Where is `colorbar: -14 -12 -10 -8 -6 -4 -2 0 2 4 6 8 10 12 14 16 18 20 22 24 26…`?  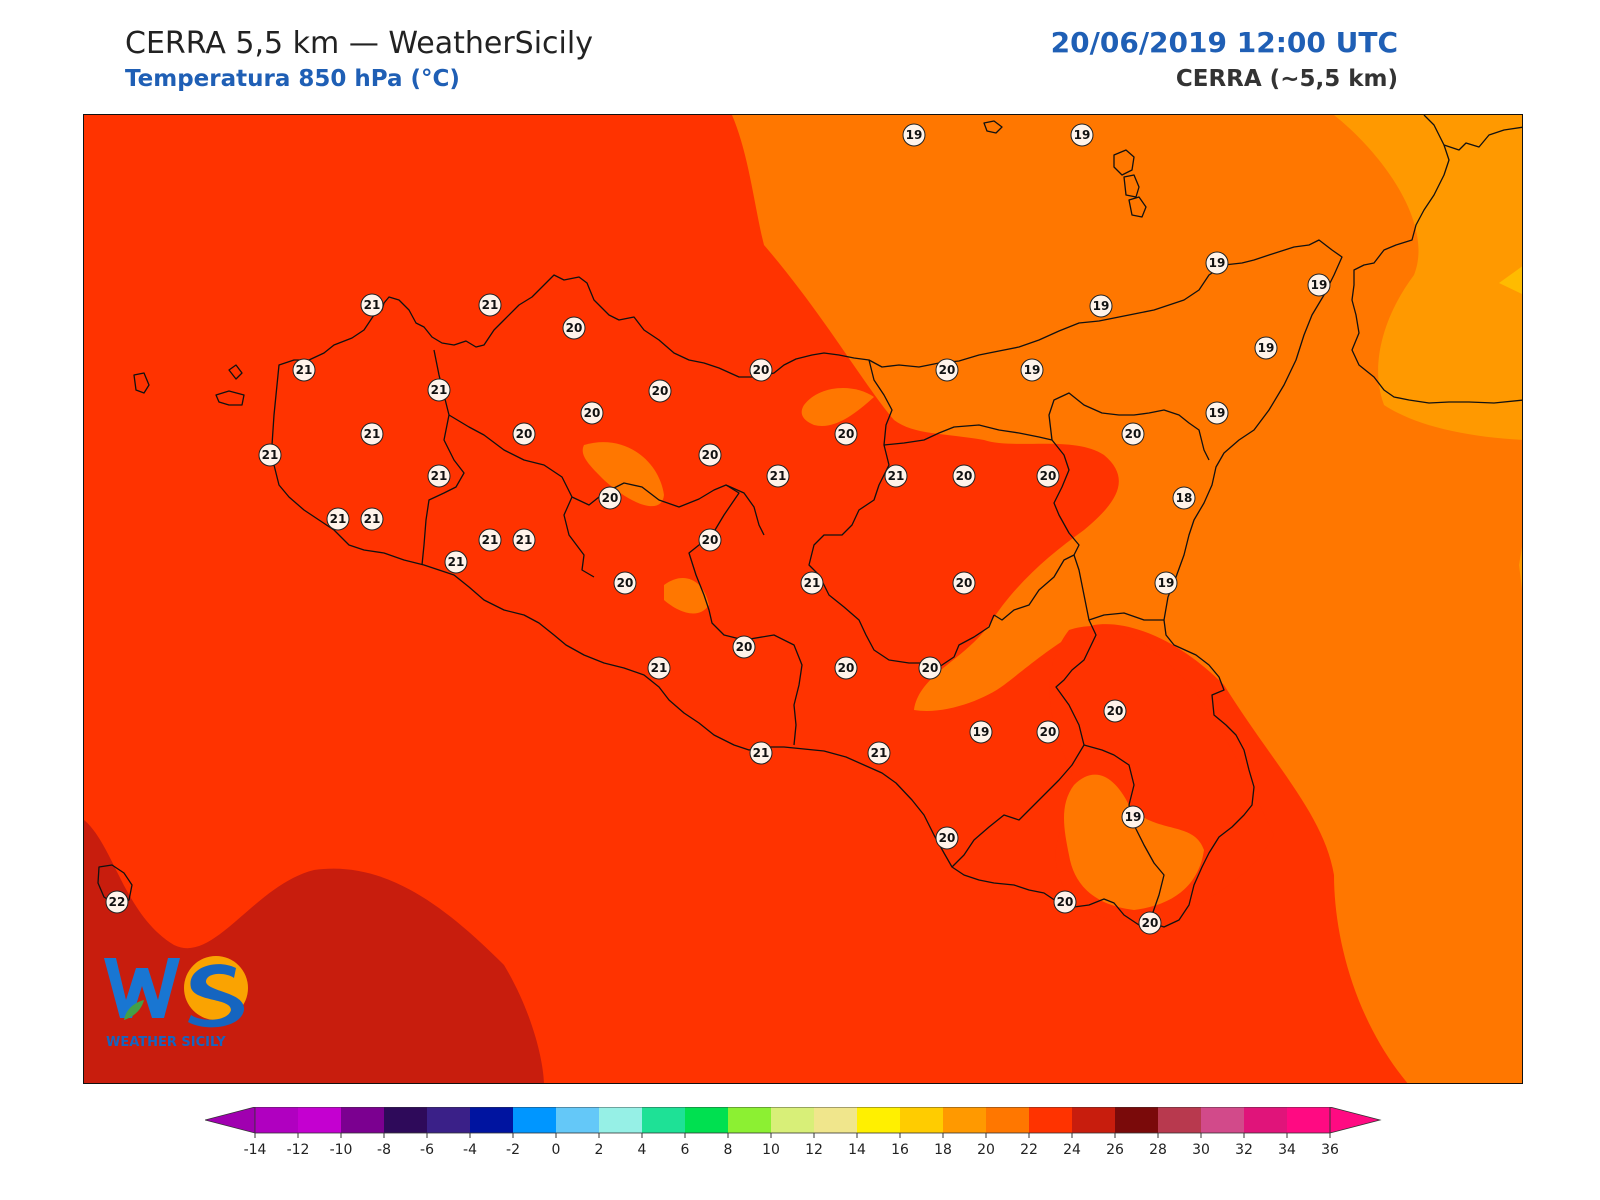
colorbar: -14 -12 -10 -8 -6 -4 -2 0 2 4 6 8 10 12 14 16 18 20 22 24 26… is located at coordinates (793, 1132).